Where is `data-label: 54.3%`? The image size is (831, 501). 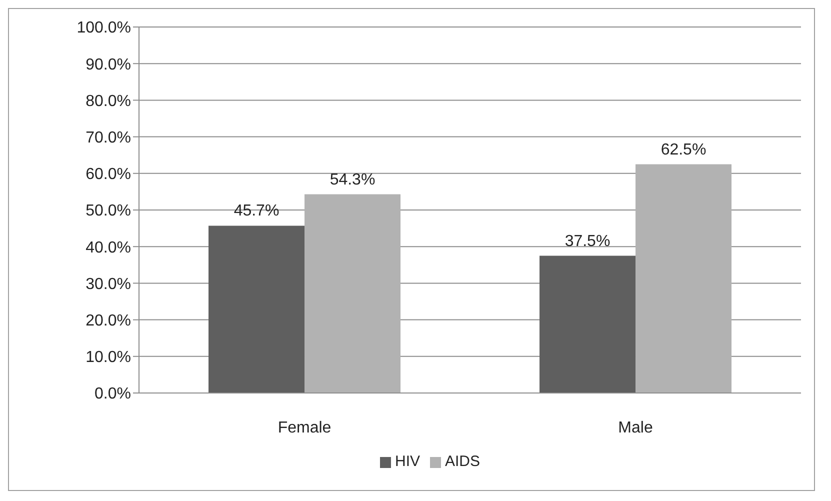
data-label: 54.3% is located at coordinates (353, 179).